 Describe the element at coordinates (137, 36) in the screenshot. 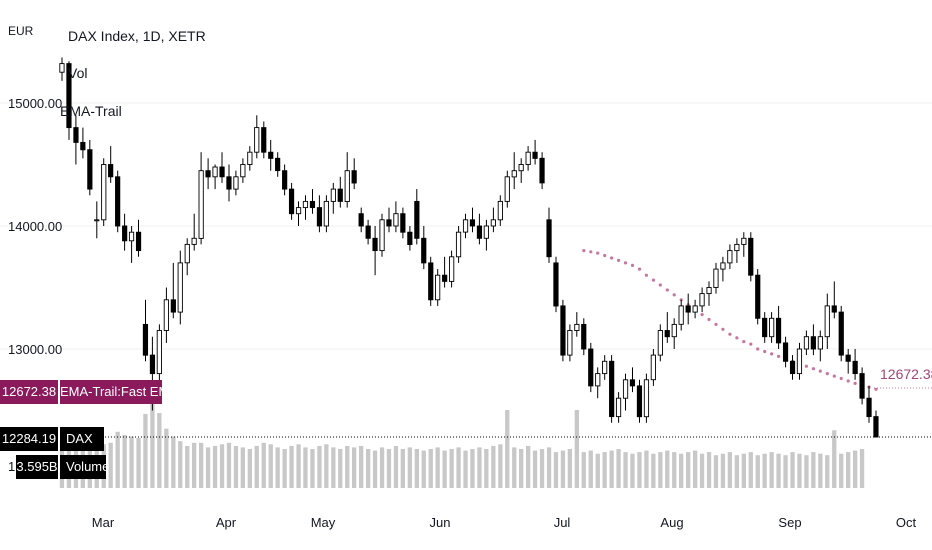

I see `chart-title: DAX Index, 1D, XETR` at that location.